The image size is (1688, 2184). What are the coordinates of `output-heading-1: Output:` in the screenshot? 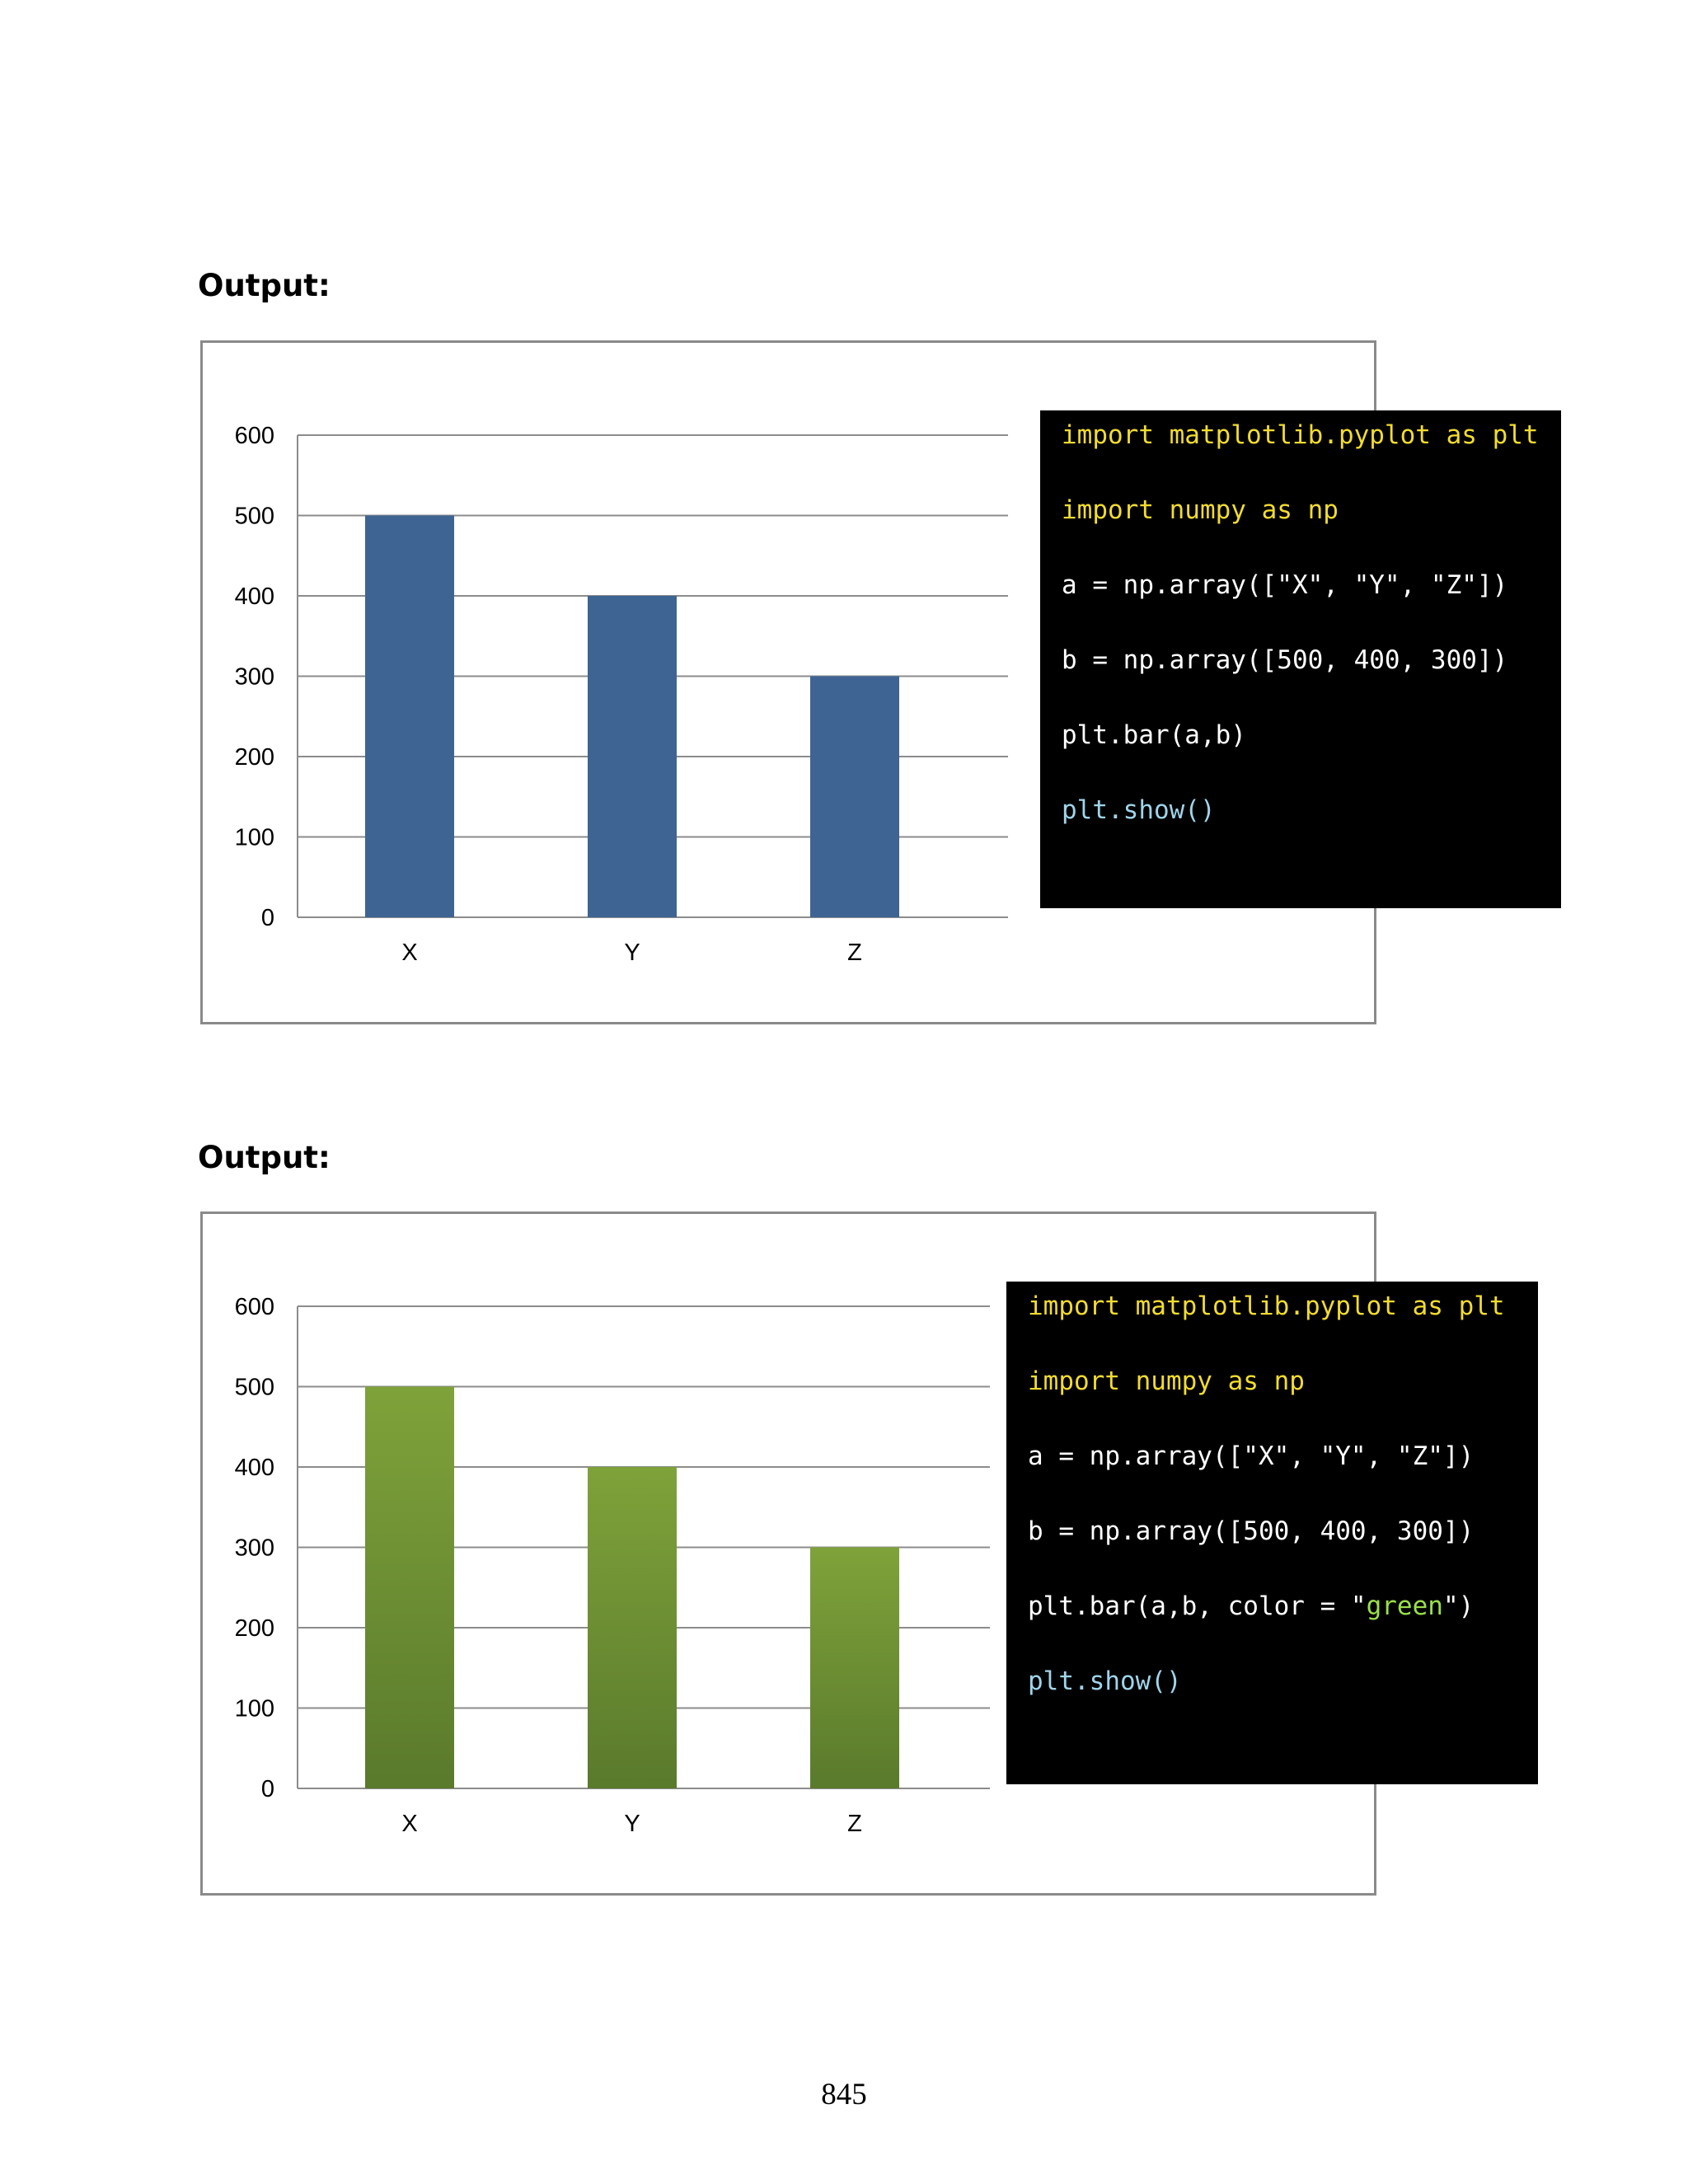 It's located at (264, 285).